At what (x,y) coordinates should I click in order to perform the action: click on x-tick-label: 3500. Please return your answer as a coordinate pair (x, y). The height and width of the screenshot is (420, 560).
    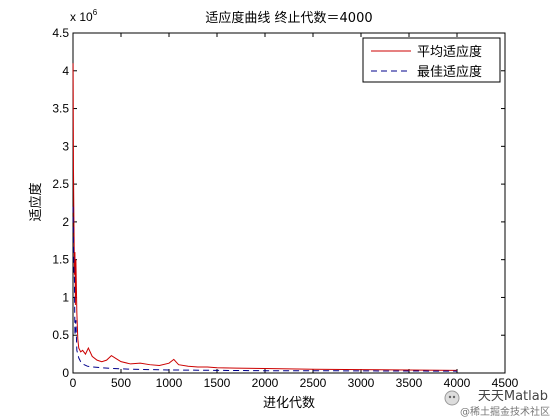
    Looking at the image, I should click on (409, 383).